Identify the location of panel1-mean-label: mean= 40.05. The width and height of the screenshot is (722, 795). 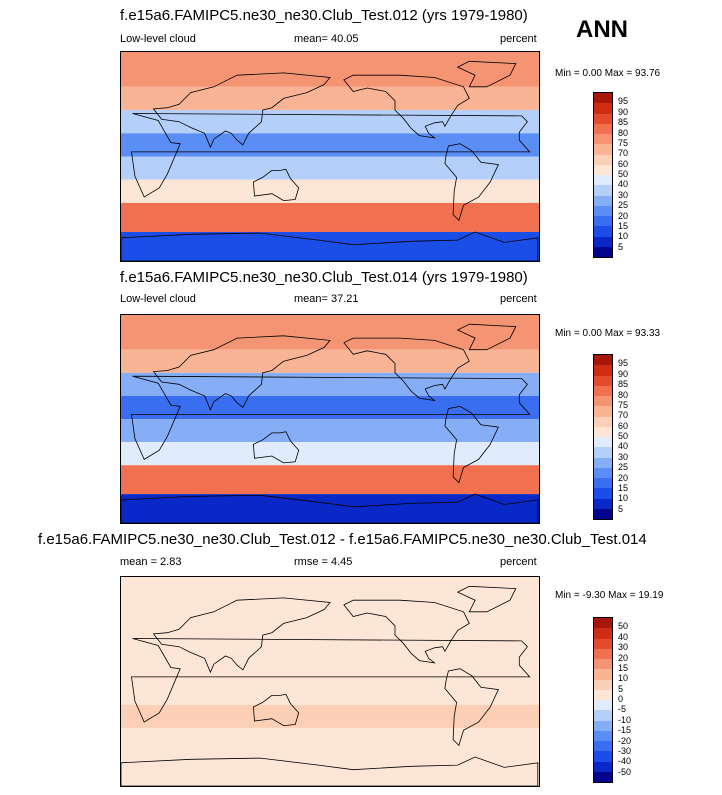
(326, 39).